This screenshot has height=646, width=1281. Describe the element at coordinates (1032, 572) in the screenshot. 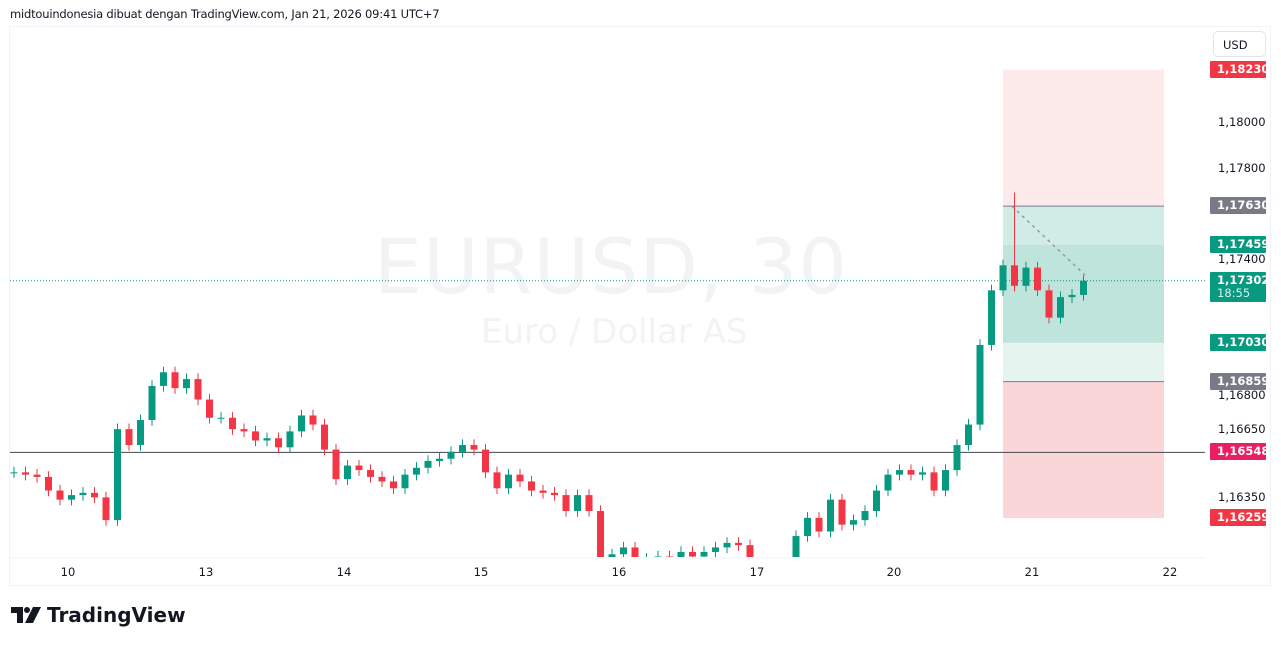

I see `x-tick-label: 21` at that location.